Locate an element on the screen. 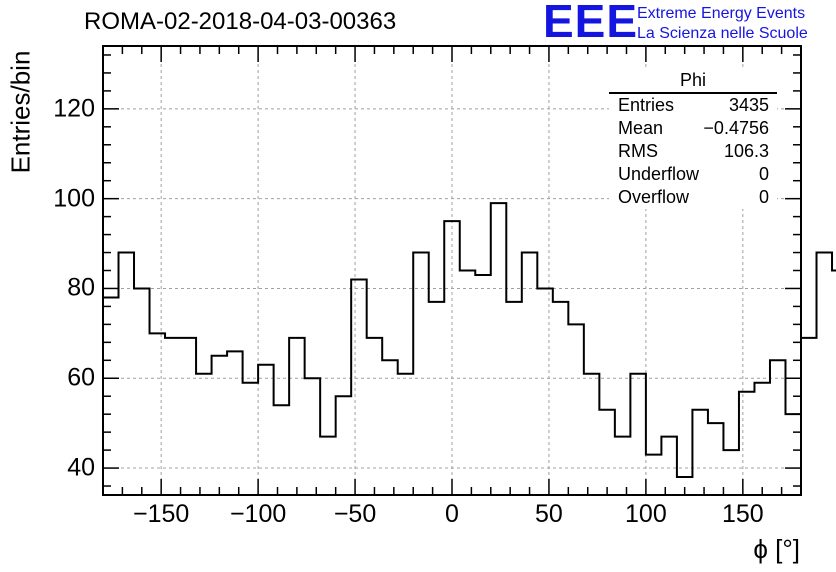  stats-label: Underflow is located at coordinates (659, 174).